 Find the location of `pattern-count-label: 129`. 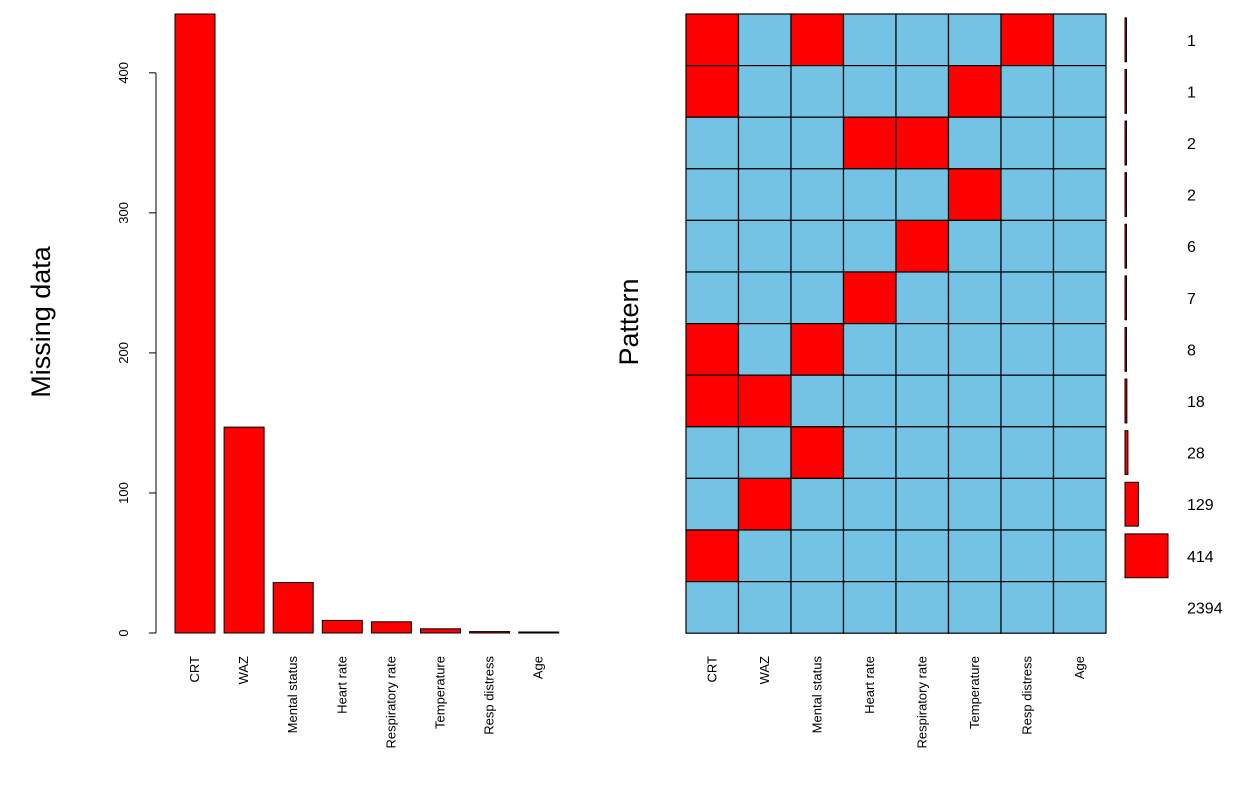

pattern-count-label: 129 is located at coordinates (1200, 505).